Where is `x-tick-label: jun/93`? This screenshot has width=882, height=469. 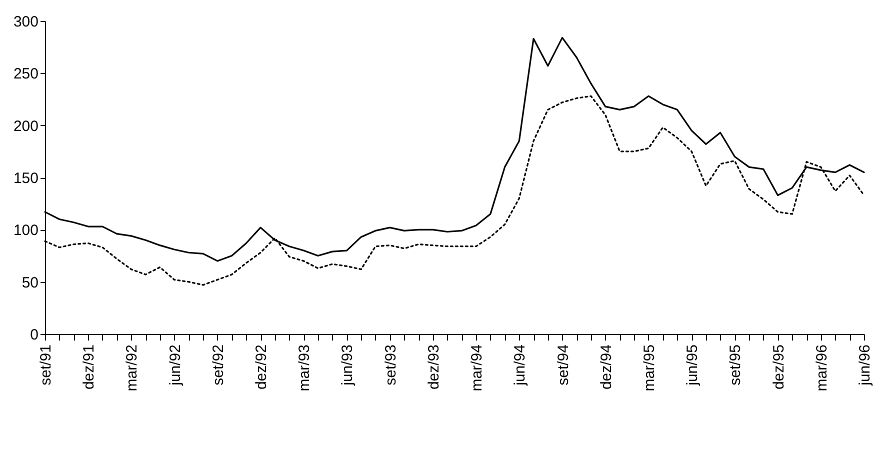 x-tick-label: jun/93 is located at coordinates (347, 365).